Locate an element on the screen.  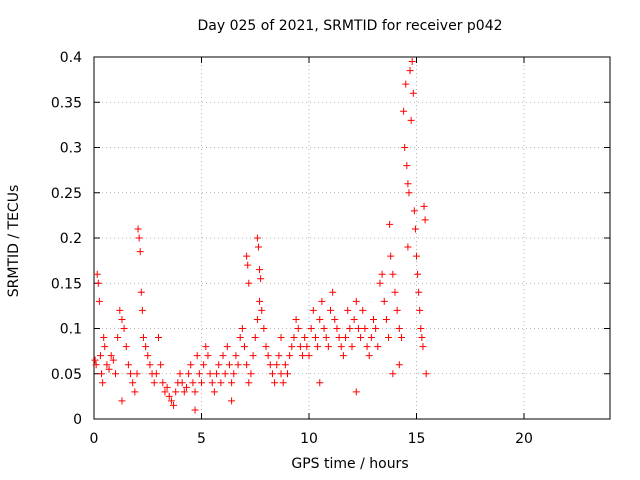
y-tick-label: 0.4 is located at coordinates (71, 58).